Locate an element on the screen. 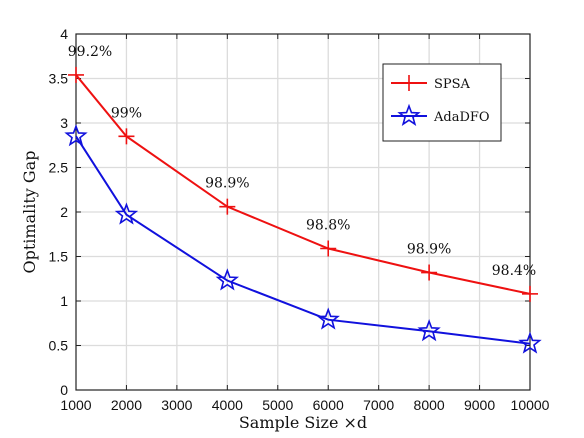 The image size is (584, 438). y-tick-label: 3.5 is located at coordinates (59, 79).